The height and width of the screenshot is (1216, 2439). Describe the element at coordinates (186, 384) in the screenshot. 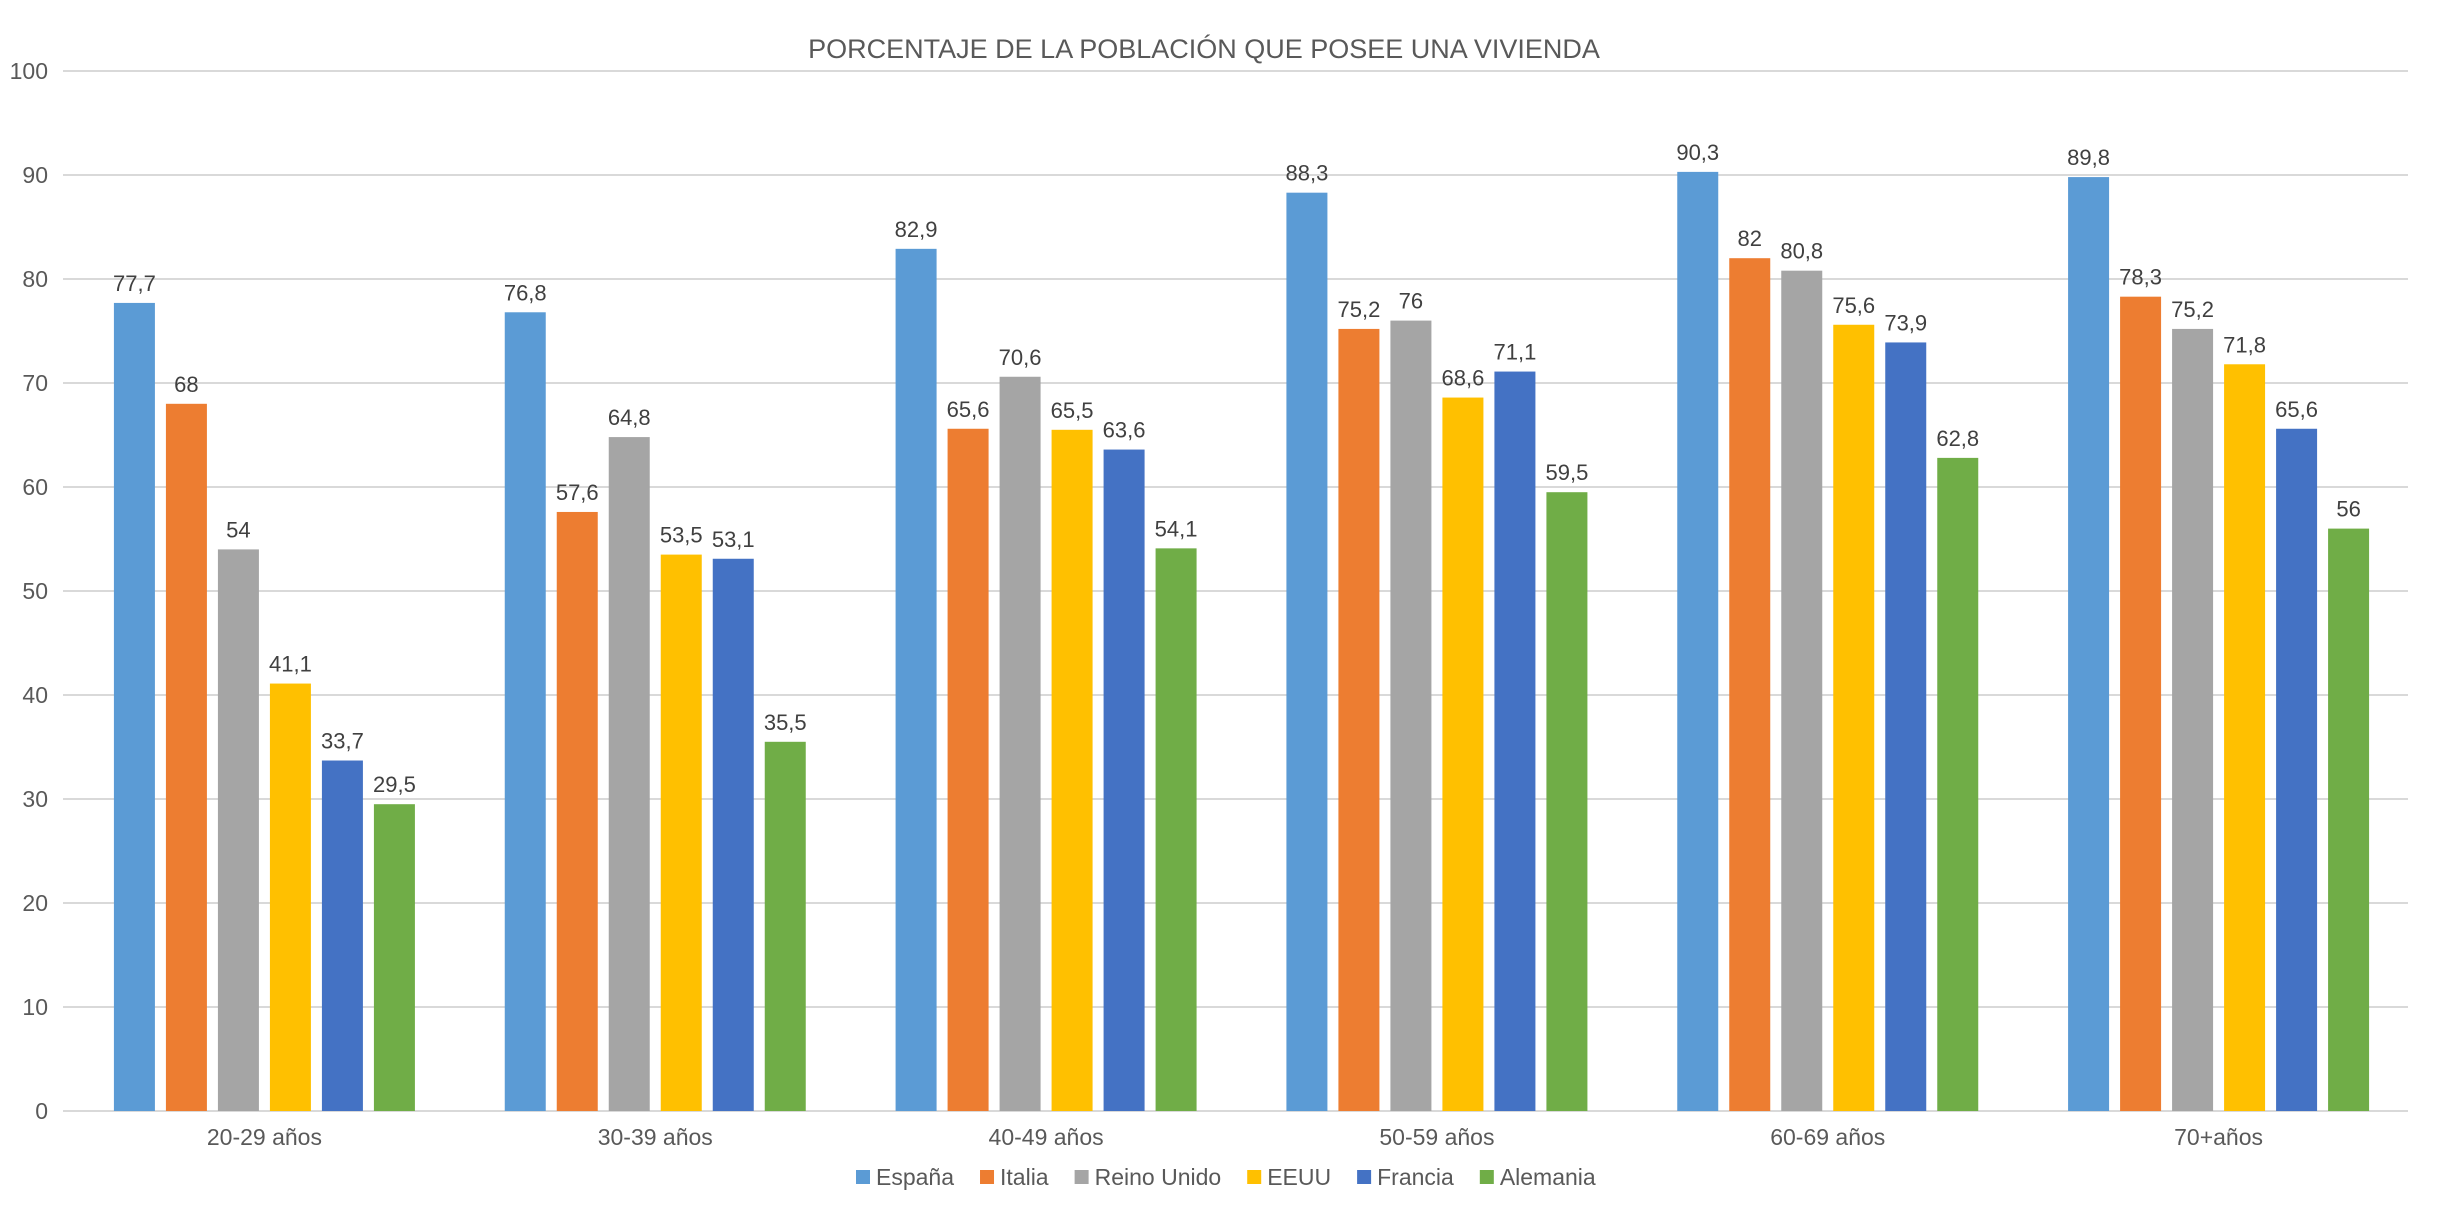

I see `data-label: 68` at that location.